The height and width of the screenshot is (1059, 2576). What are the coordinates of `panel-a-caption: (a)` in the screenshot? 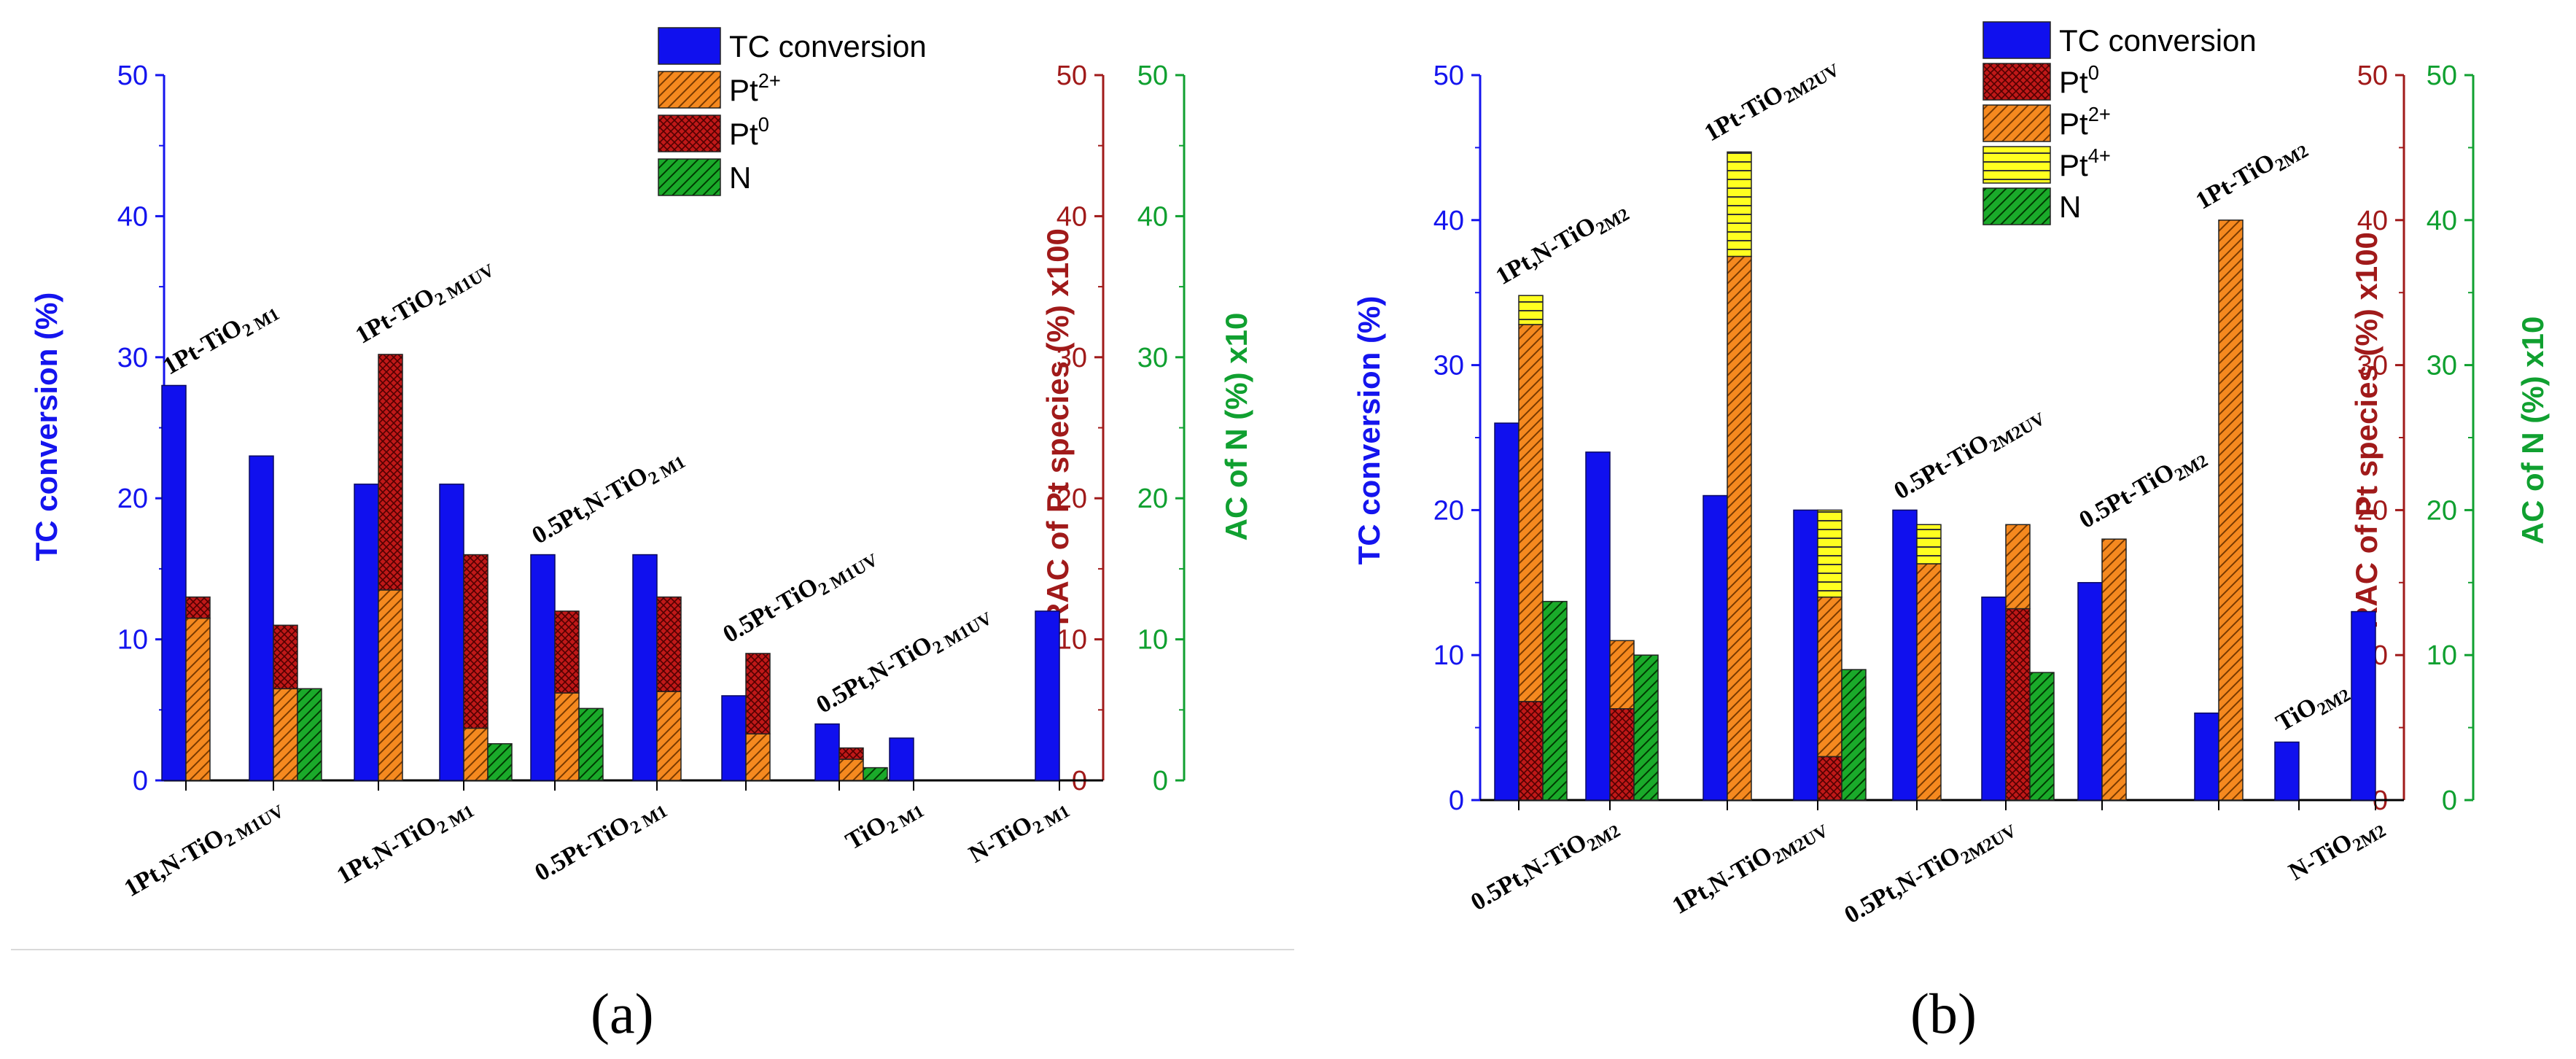 It's located at (622, 1013).